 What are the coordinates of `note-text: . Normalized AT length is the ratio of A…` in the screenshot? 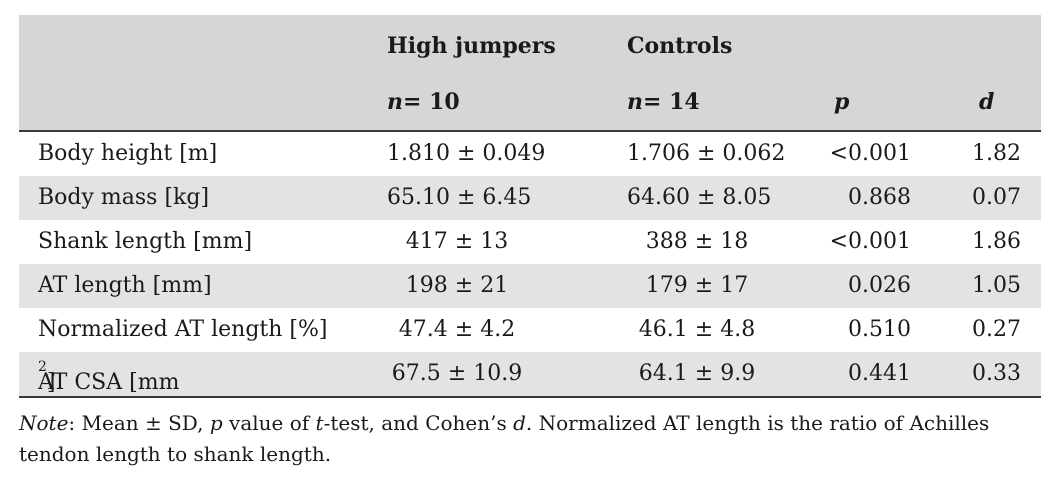 It's located at (504, 438).